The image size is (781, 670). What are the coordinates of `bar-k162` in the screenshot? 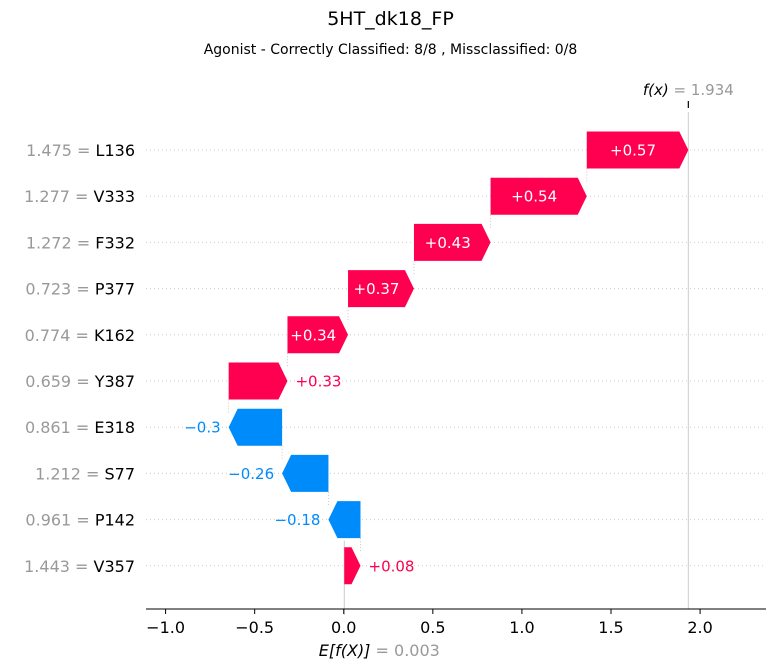 It's located at (318, 335).